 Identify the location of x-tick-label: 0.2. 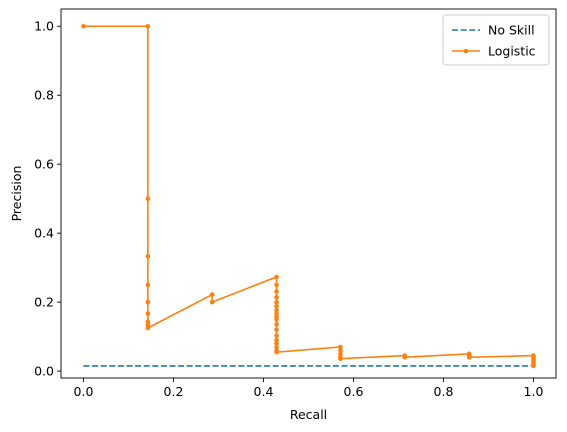
(174, 391).